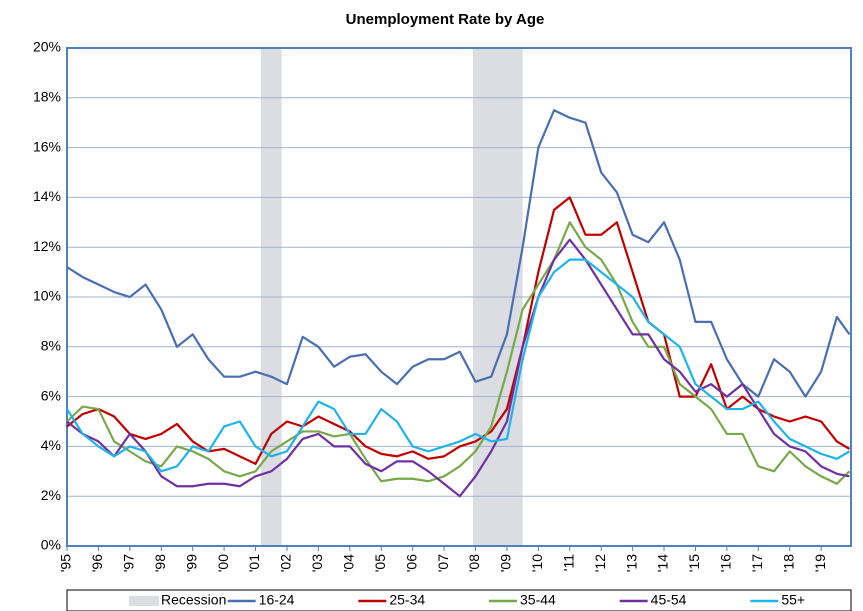  I want to click on y-tick-label: 4%, so click(51, 445).